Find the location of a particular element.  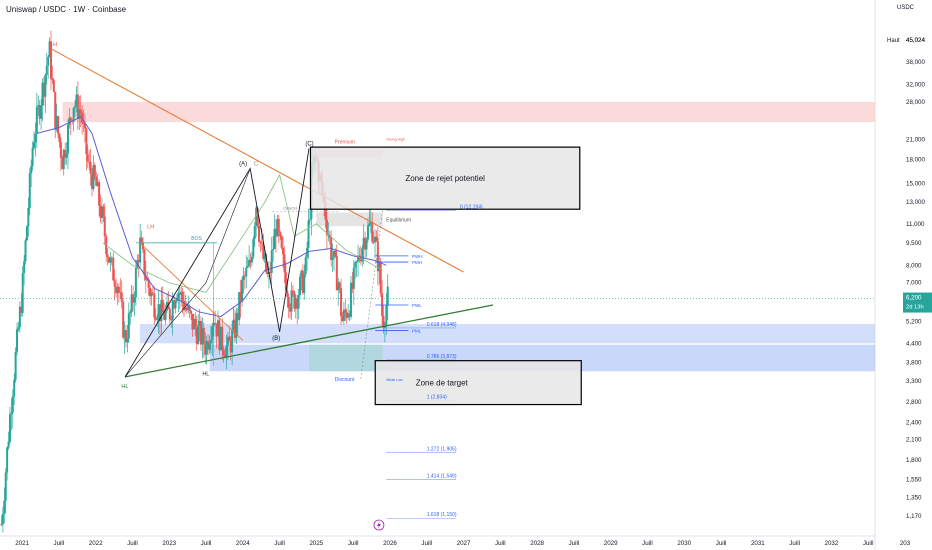

label-lh-mid: LH is located at coordinates (150, 228).